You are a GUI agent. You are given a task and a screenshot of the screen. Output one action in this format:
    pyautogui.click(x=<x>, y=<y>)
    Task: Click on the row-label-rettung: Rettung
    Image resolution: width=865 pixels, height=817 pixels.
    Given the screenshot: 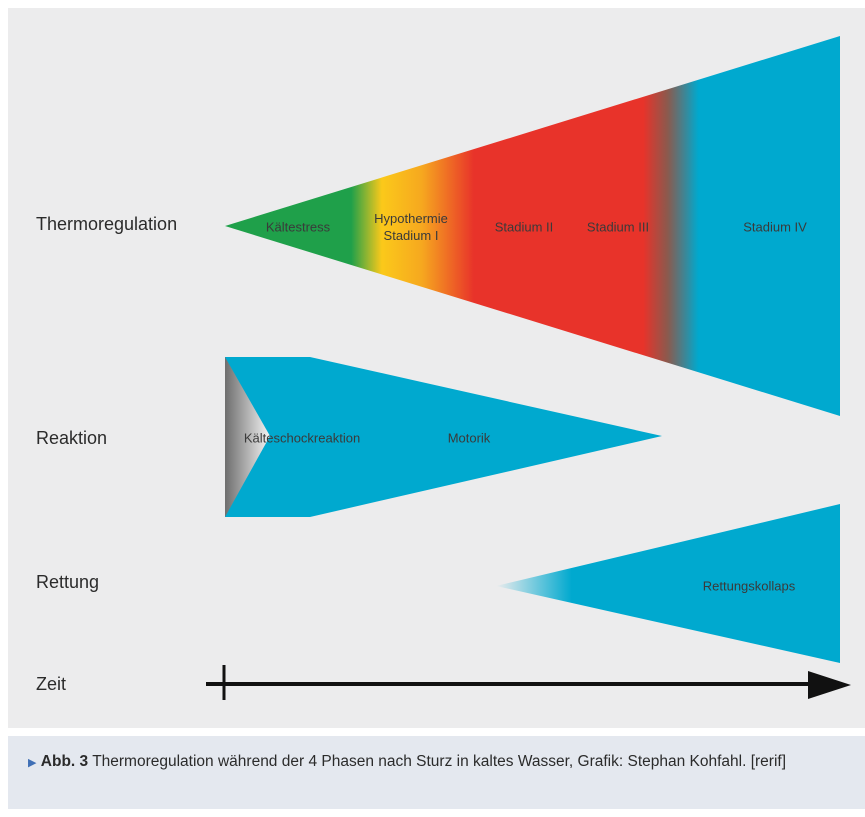 What is the action you would take?
    pyautogui.click(x=68, y=582)
    